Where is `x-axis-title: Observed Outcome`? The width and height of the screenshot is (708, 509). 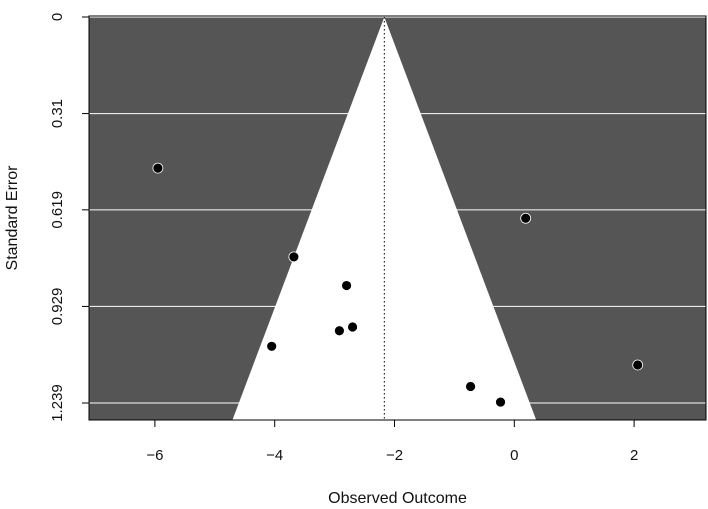 x-axis-title: Observed Outcome is located at coordinates (397, 498).